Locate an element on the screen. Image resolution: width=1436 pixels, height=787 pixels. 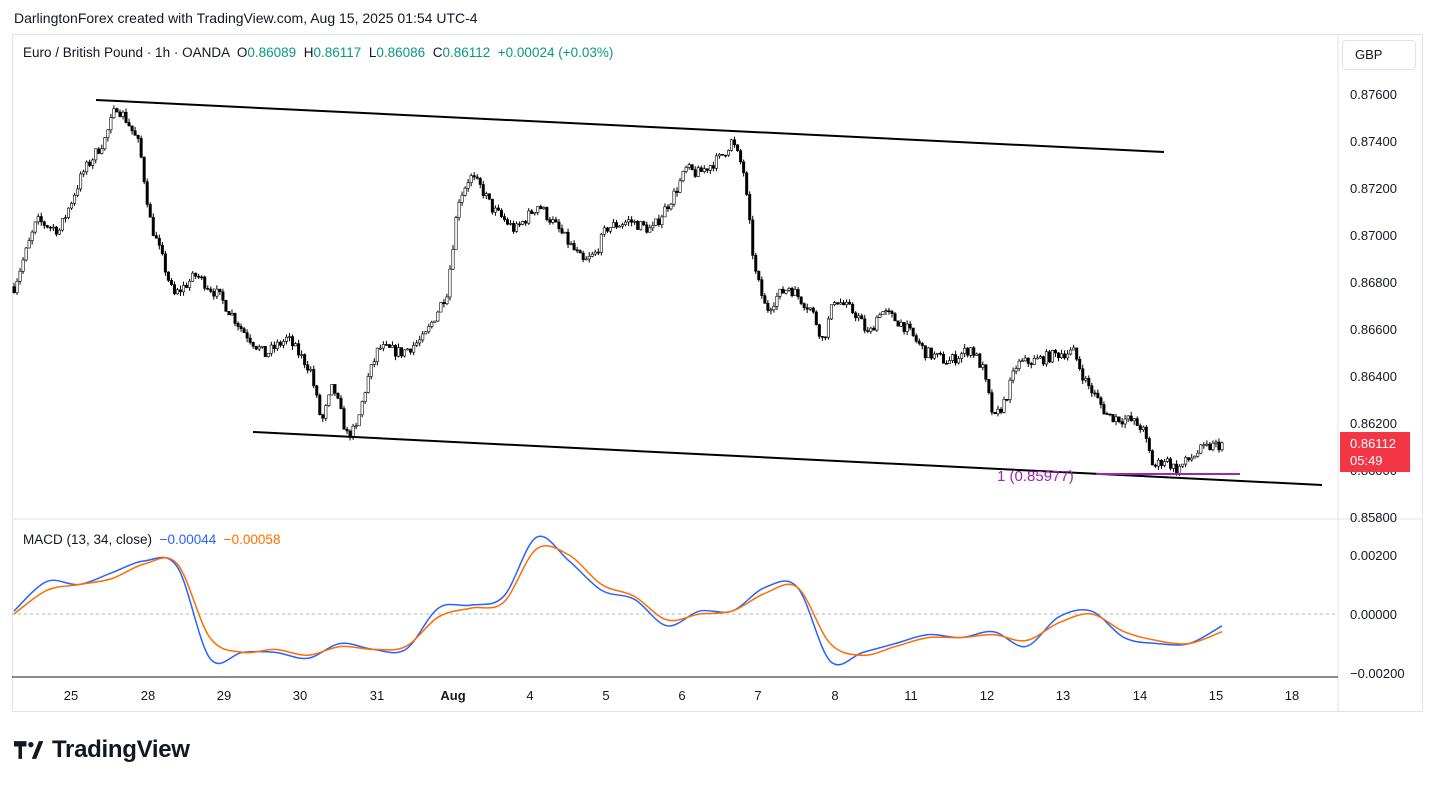
symbol-name: Euro / British Pound · 1h · OANDA is located at coordinates (126, 52).